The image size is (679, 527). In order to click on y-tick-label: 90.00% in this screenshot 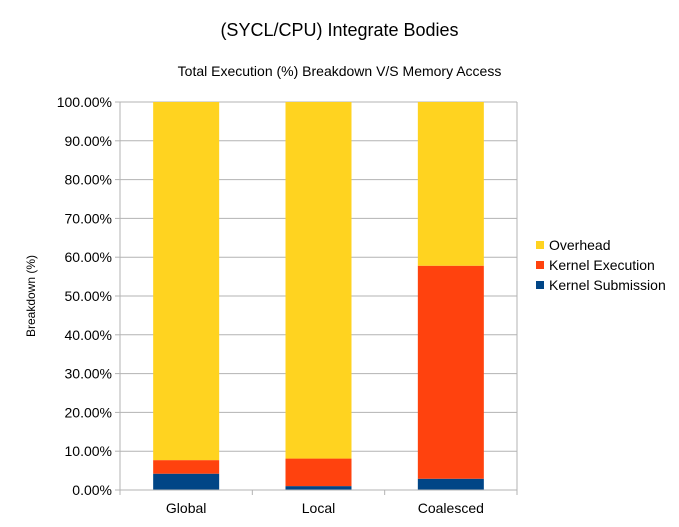, I will do `click(88, 141)`.